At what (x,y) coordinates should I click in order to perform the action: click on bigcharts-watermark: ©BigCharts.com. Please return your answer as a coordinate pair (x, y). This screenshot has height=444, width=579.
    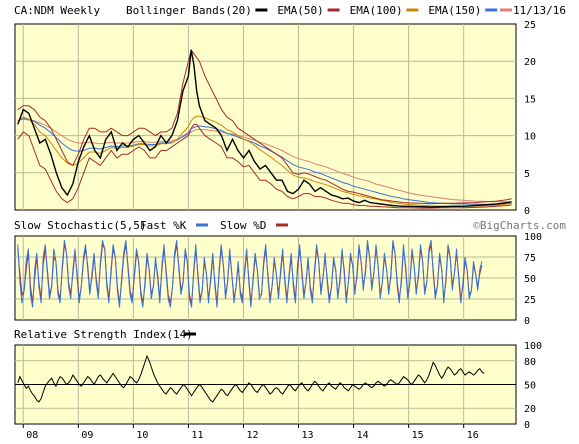
    Looking at the image, I should click on (519, 225).